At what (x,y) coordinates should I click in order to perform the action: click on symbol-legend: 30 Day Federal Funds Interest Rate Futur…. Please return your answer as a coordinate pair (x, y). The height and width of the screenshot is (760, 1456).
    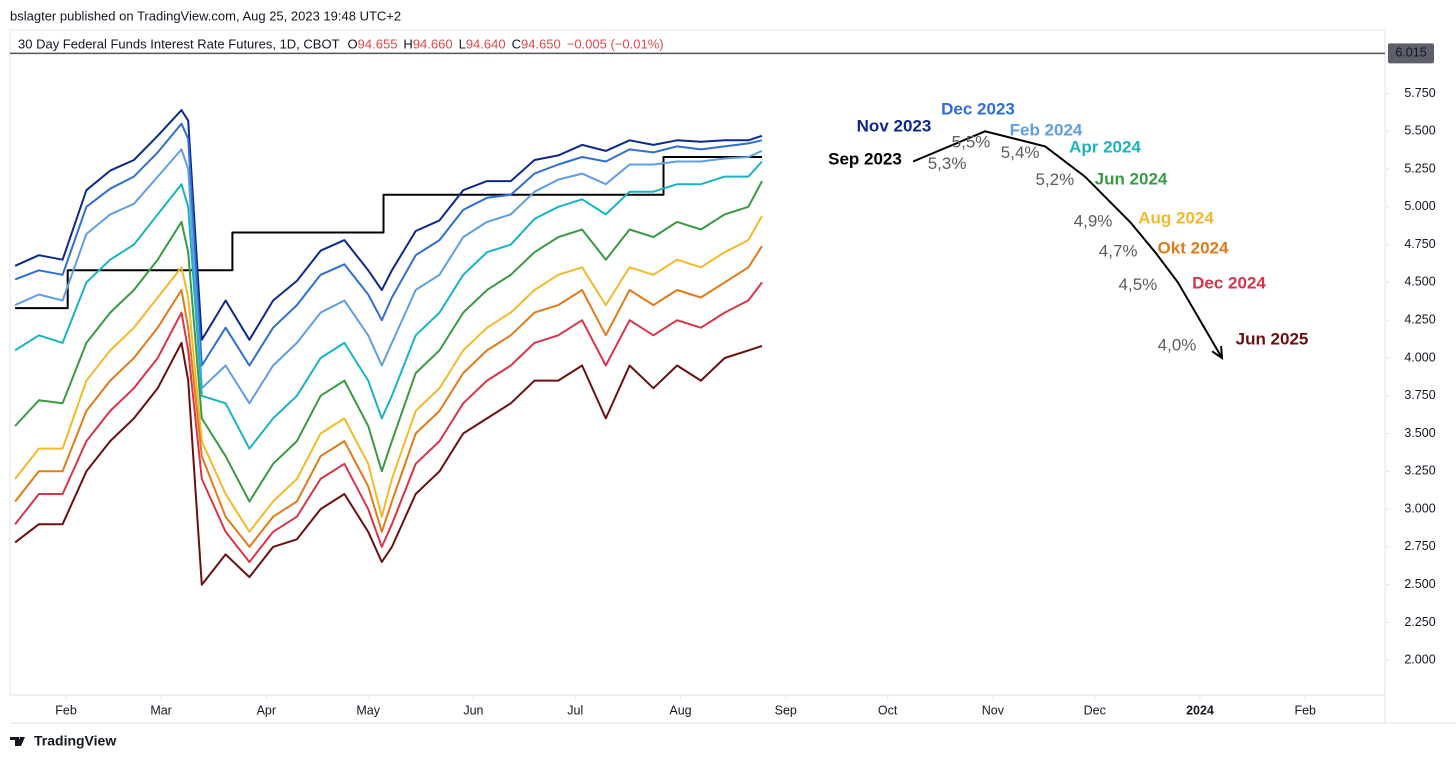
    Looking at the image, I should click on (341, 43).